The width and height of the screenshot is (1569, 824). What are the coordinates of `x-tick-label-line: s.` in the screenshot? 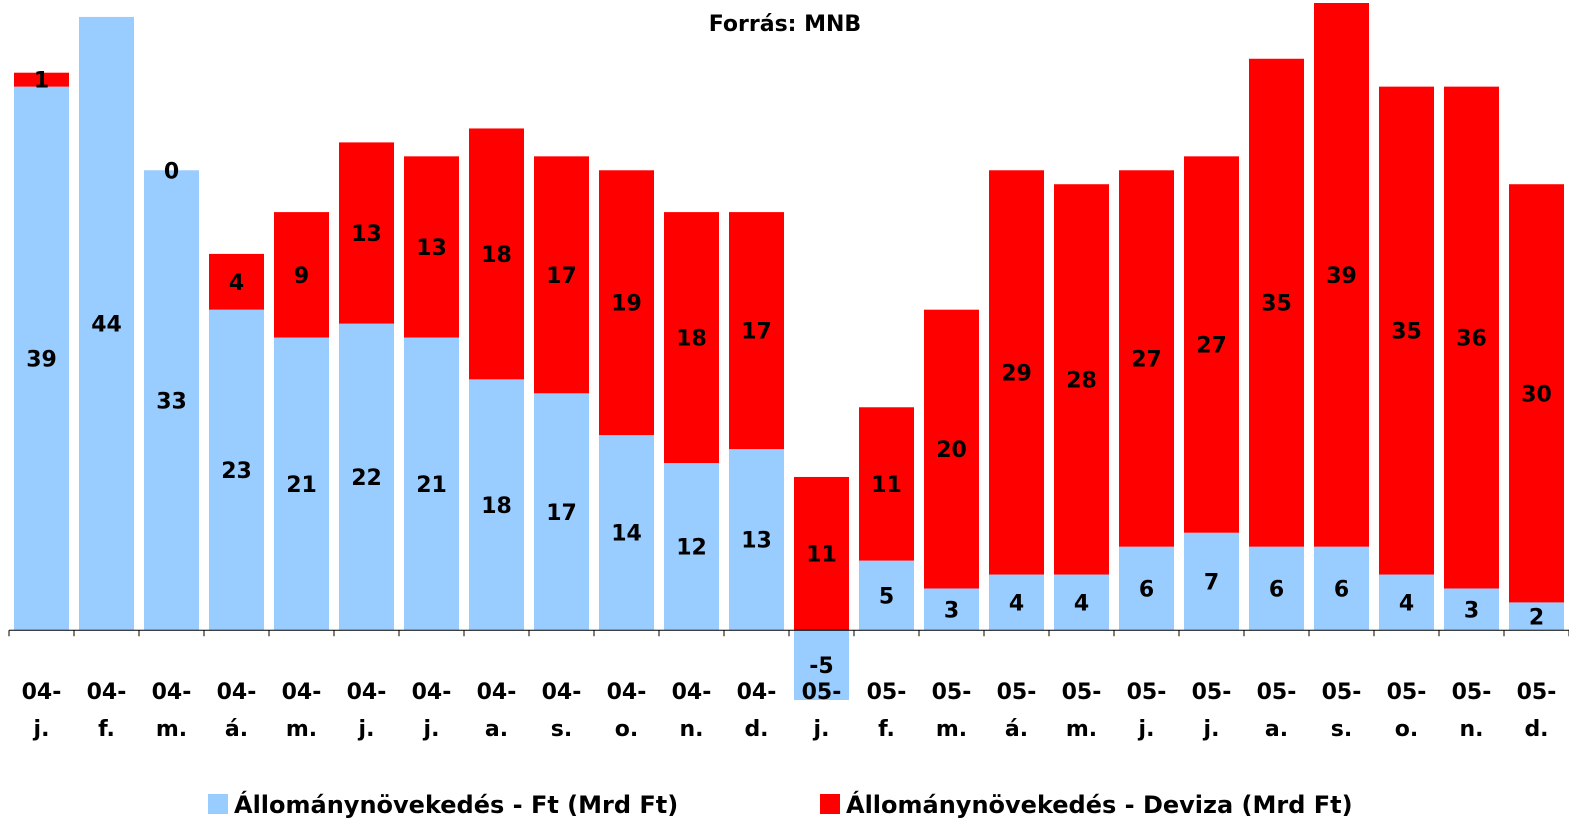 It's located at (1341, 729).